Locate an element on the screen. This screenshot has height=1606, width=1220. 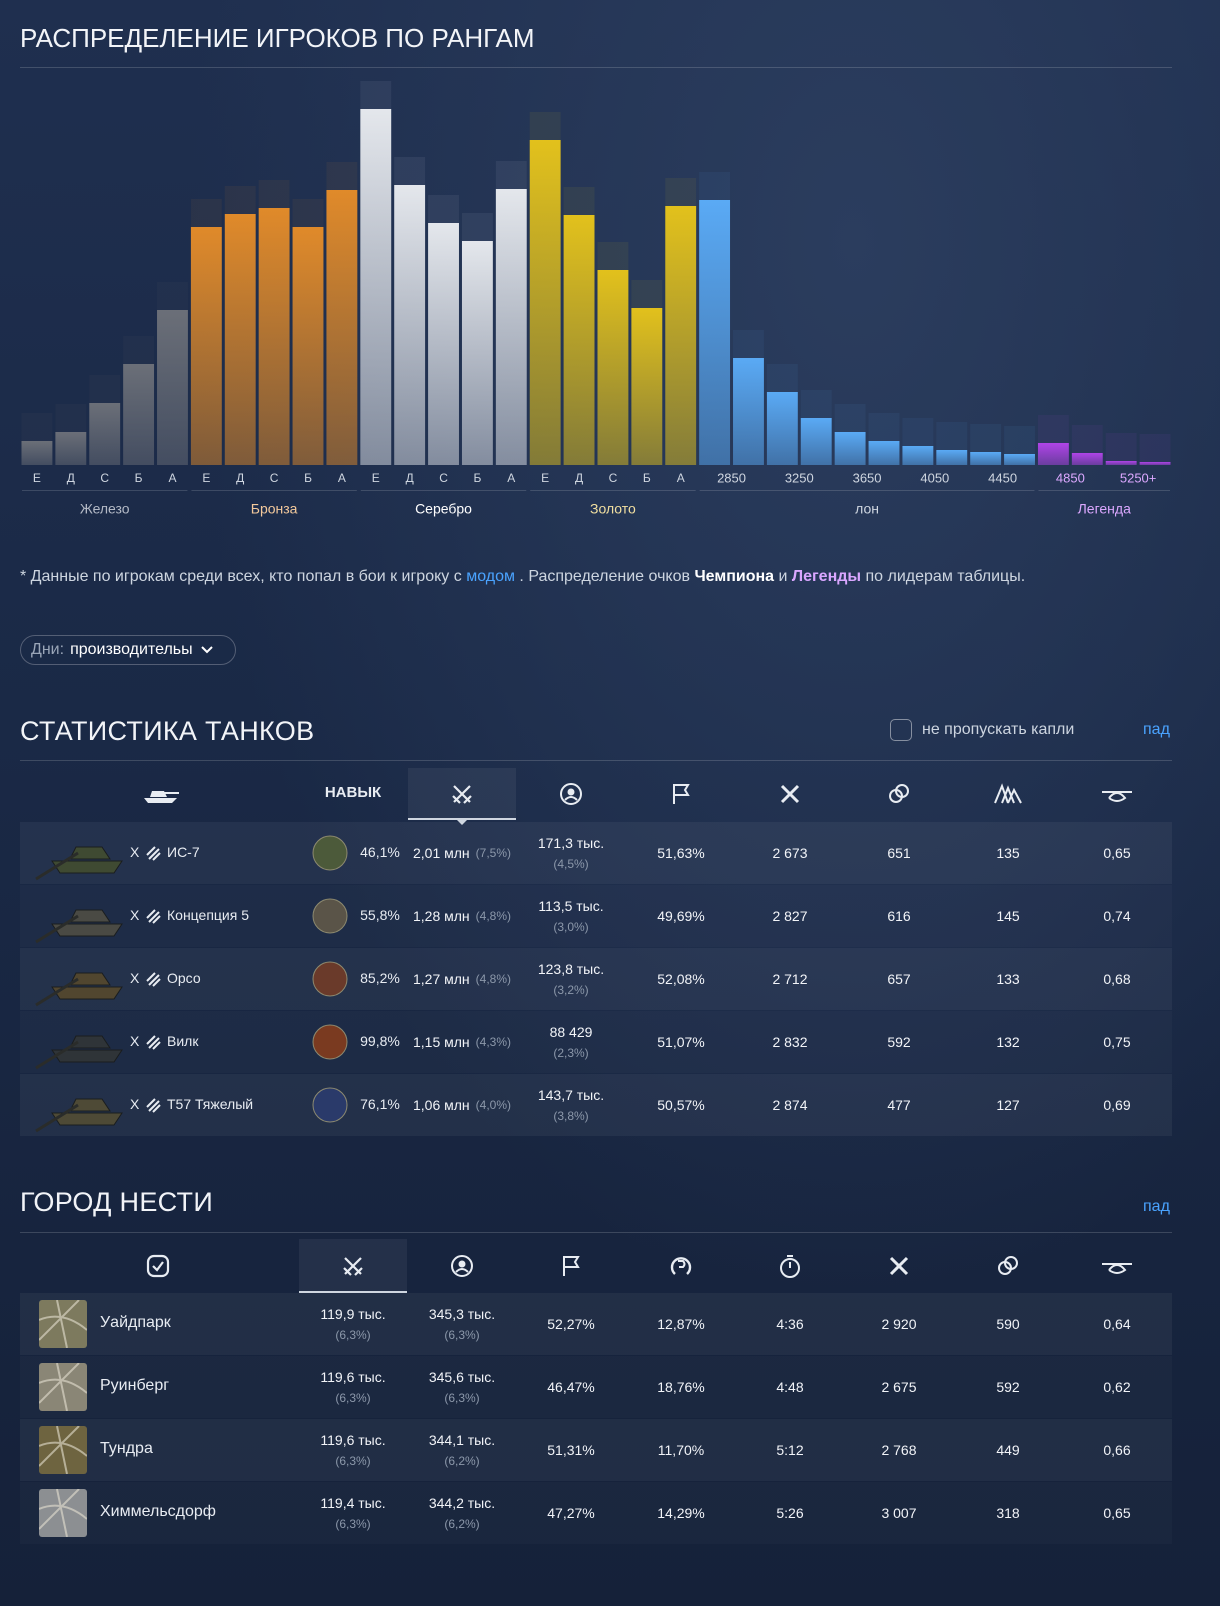
cell: 135 is located at coordinates (1008, 853).